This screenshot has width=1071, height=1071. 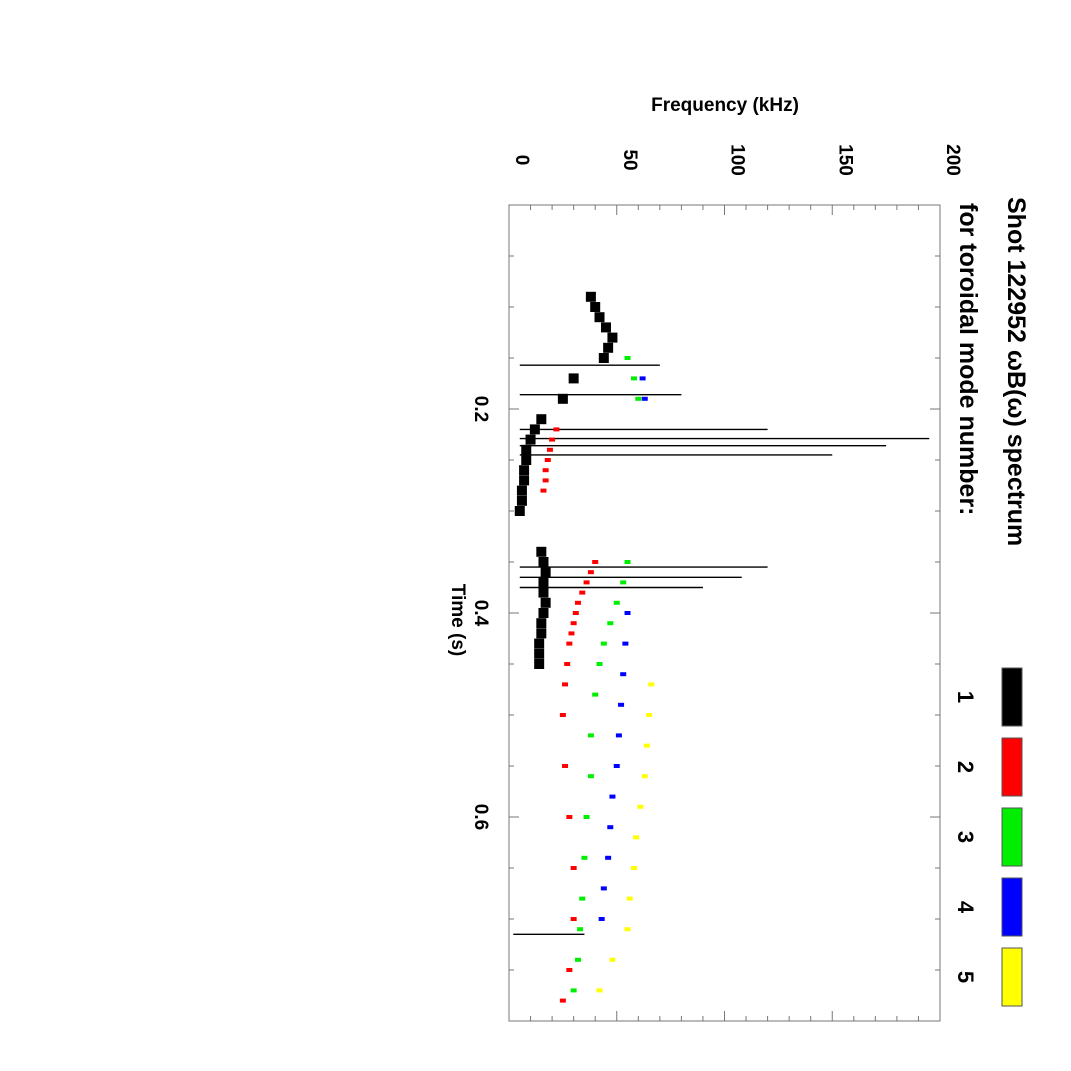 What do you see at coordinates (480, 409) in the screenshot?
I see `time-tick-label: 0.2` at bounding box center [480, 409].